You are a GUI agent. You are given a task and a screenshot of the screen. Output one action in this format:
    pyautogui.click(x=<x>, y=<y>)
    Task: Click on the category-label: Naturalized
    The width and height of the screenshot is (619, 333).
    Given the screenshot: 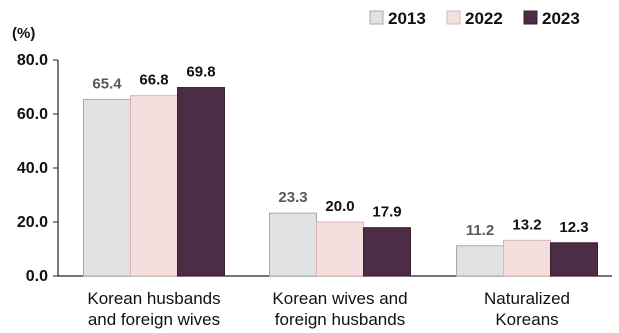 What is the action you would take?
    pyautogui.click(x=527, y=298)
    